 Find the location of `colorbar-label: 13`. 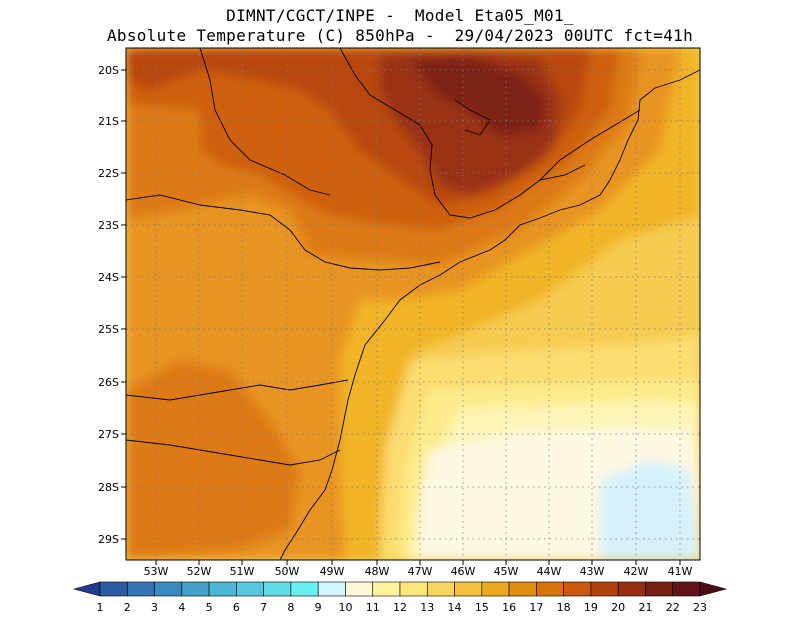

colorbar-label: 13 is located at coordinates (427, 607).